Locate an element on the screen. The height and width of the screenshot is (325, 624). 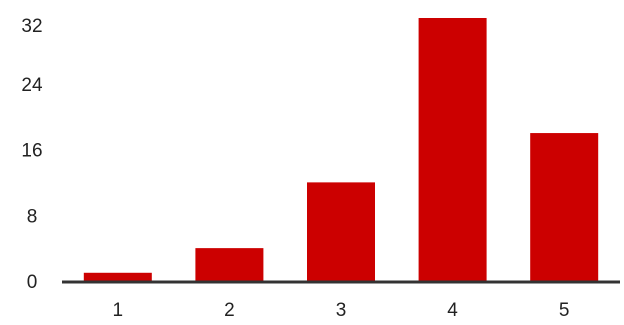
y-tick-label: 24 is located at coordinates (32, 85).